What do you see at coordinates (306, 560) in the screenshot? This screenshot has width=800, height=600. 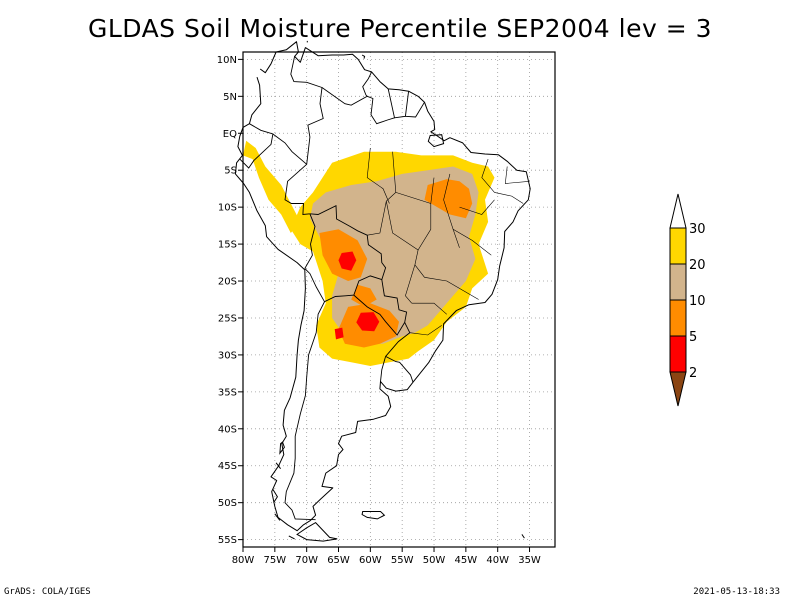 I see `x-tick-label: 70W` at bounding box center [306, 560].